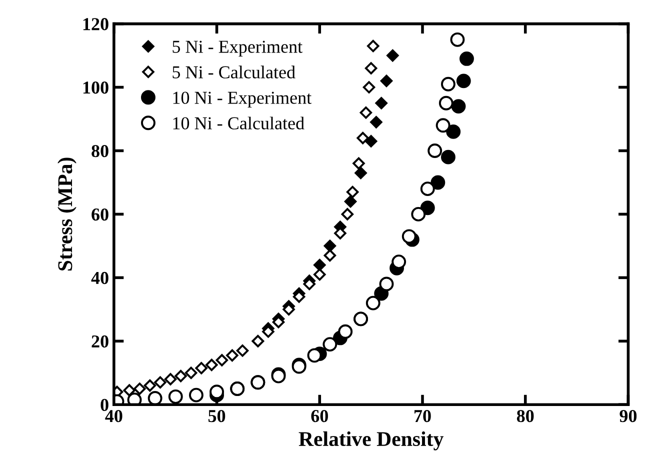  What do you see at coordinates (217, 416) in the screenshot?
I see `x-tick-label: 50` at bounding box center [217, 416].